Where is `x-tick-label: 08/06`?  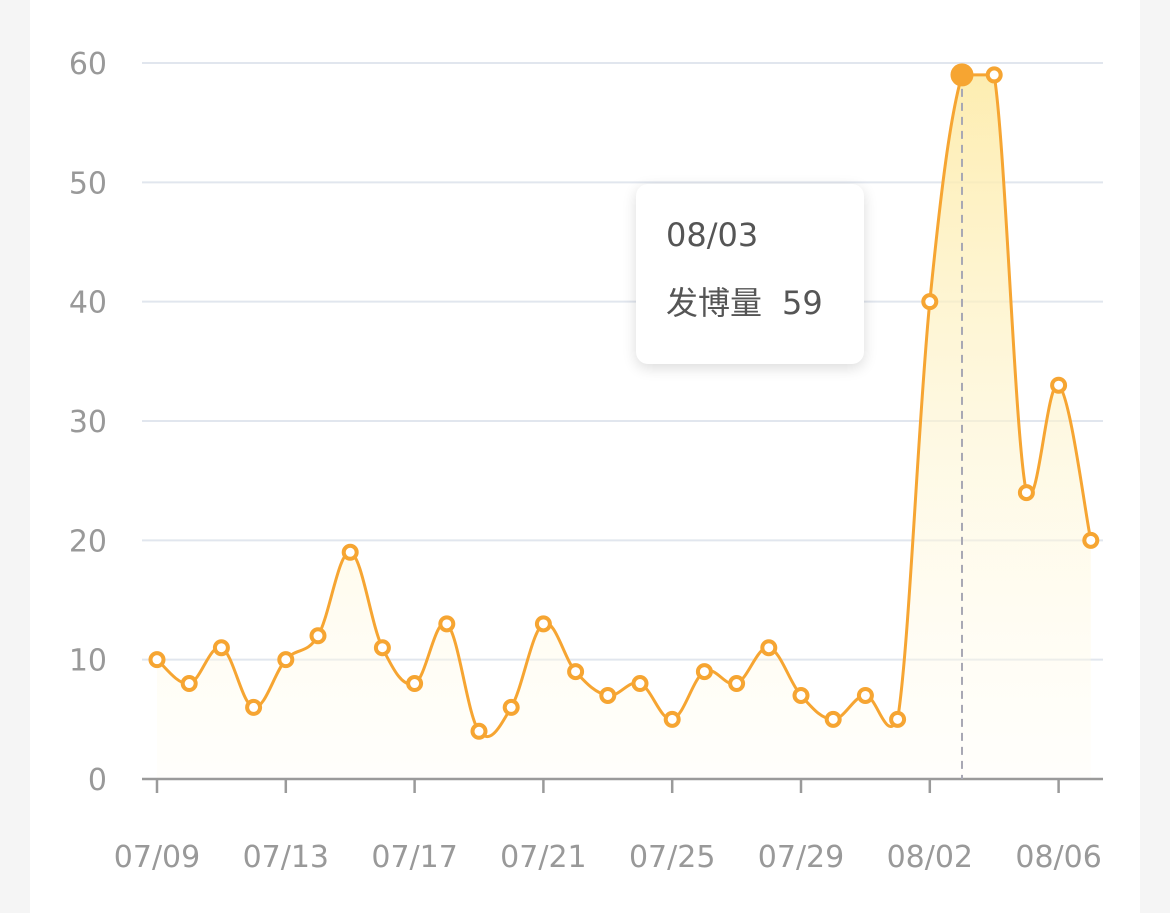 x-tick-label: 08/06 is located at coordinates (1058, 857).